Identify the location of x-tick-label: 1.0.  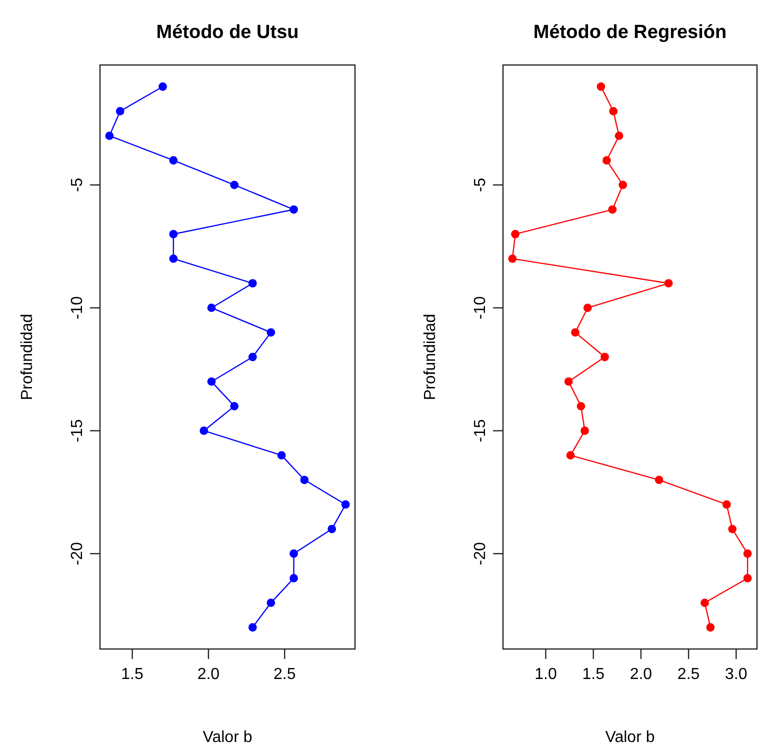
(545, 674).